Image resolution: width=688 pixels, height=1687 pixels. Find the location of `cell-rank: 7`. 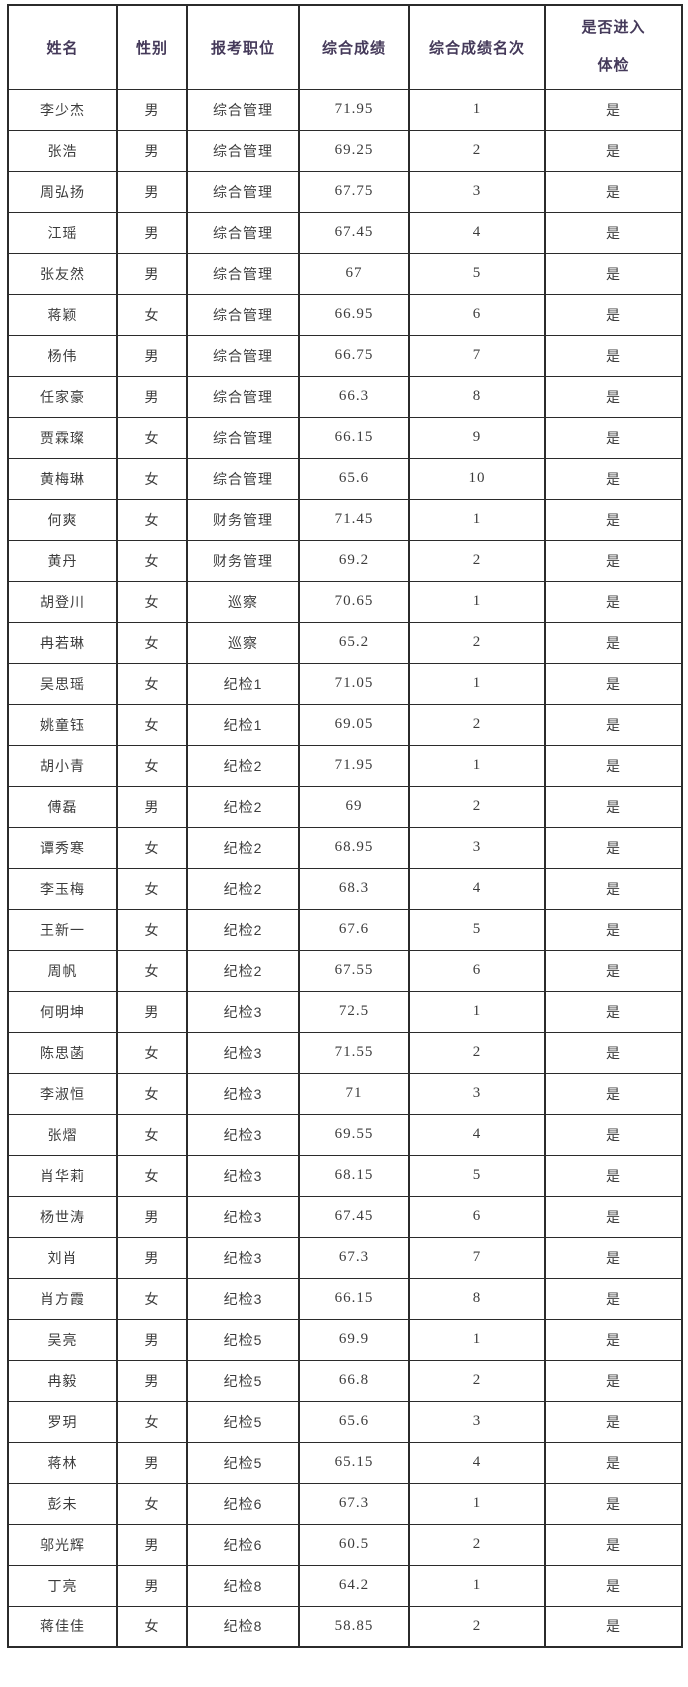

cell-rank: 7 is located at coordinates (477, 355).